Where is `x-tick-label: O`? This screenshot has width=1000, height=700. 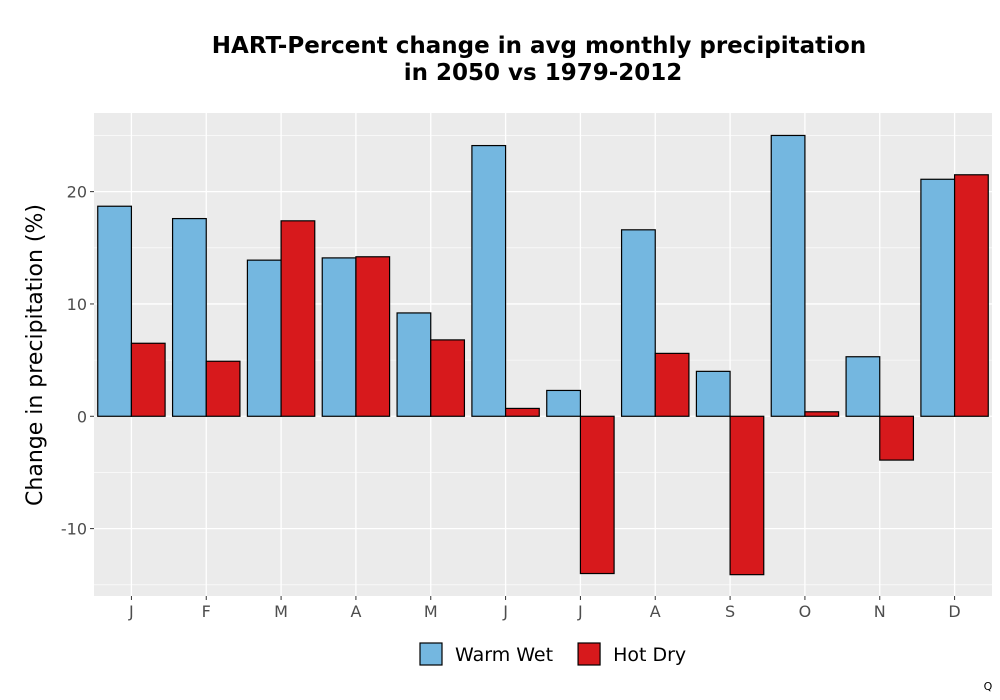 x-tick-label: O is located at coordinates (805, 611).